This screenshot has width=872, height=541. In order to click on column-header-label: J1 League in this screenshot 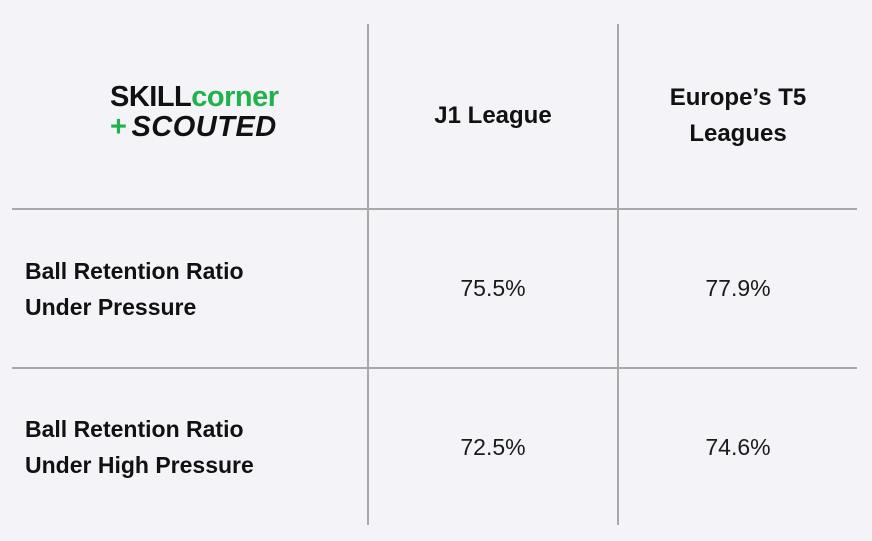, I will do `click(493, 115)`.